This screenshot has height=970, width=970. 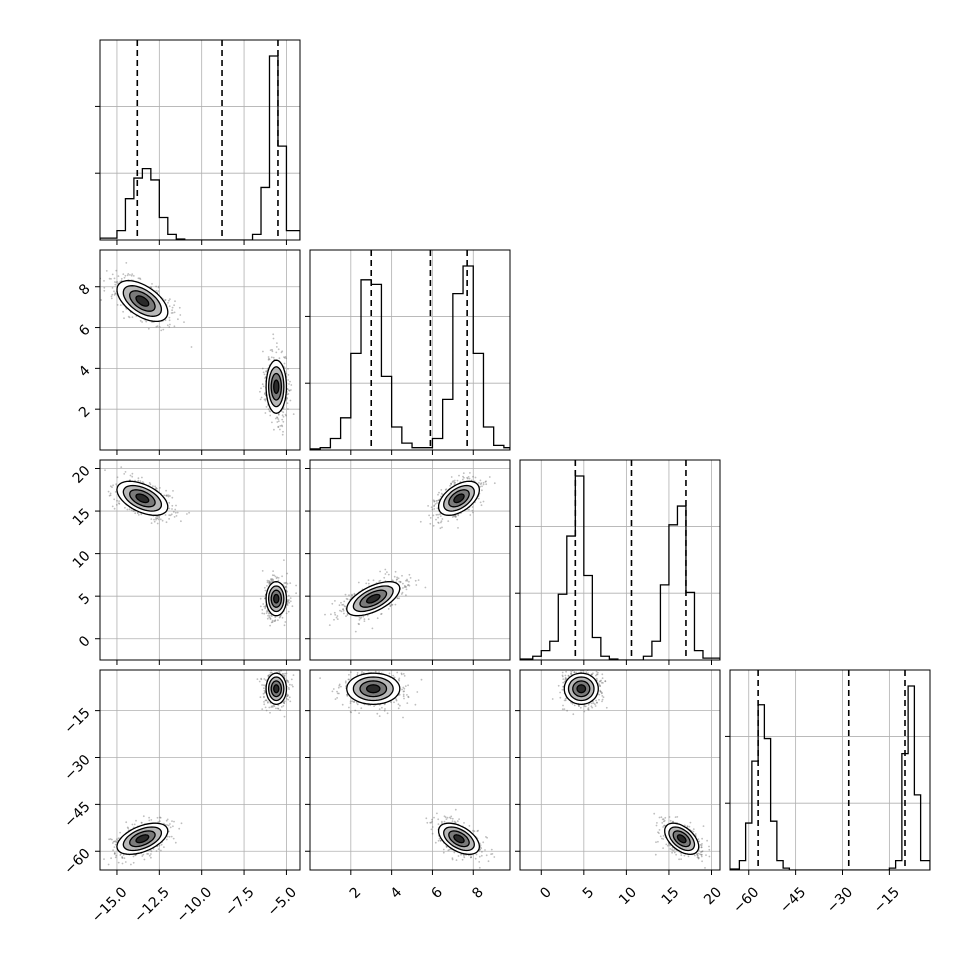 I want to click on xtick-label-0-4: −5.0, so click(x=282, y=901).